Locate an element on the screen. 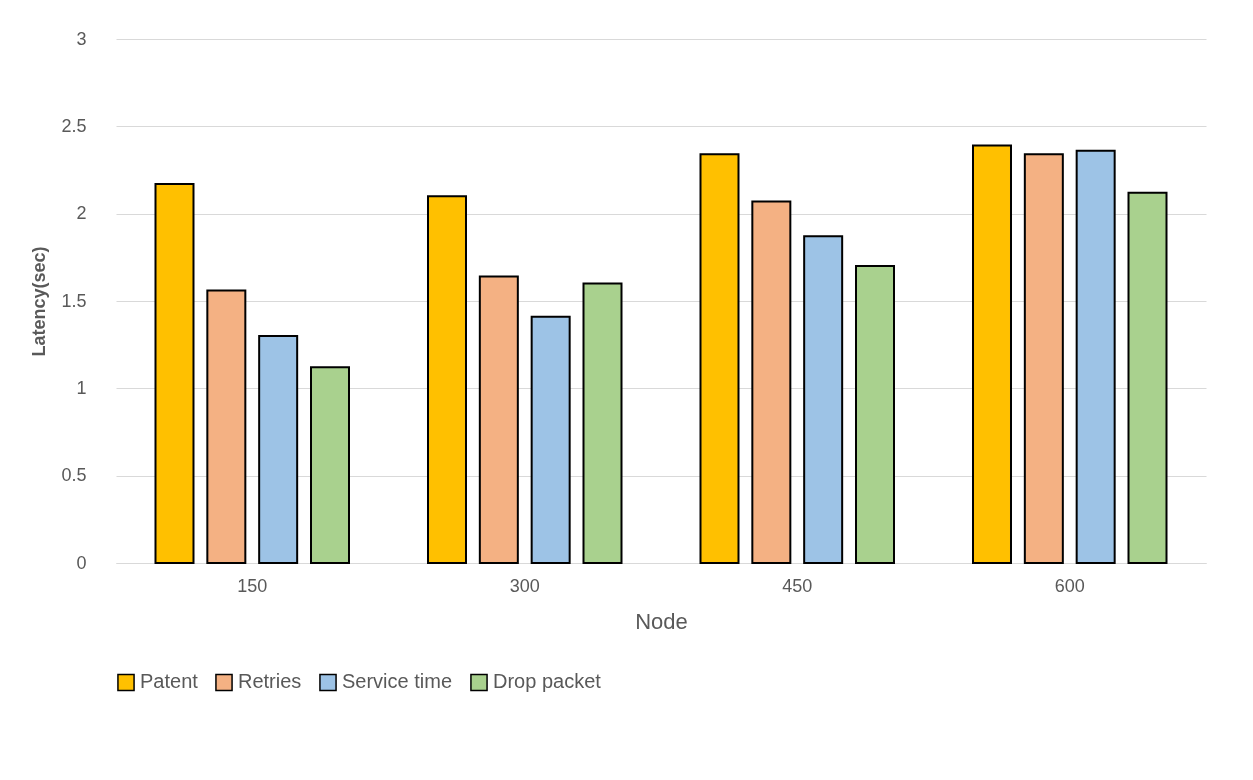  y-axis-title: Latency(sec) is located at coordinates (39, 301).